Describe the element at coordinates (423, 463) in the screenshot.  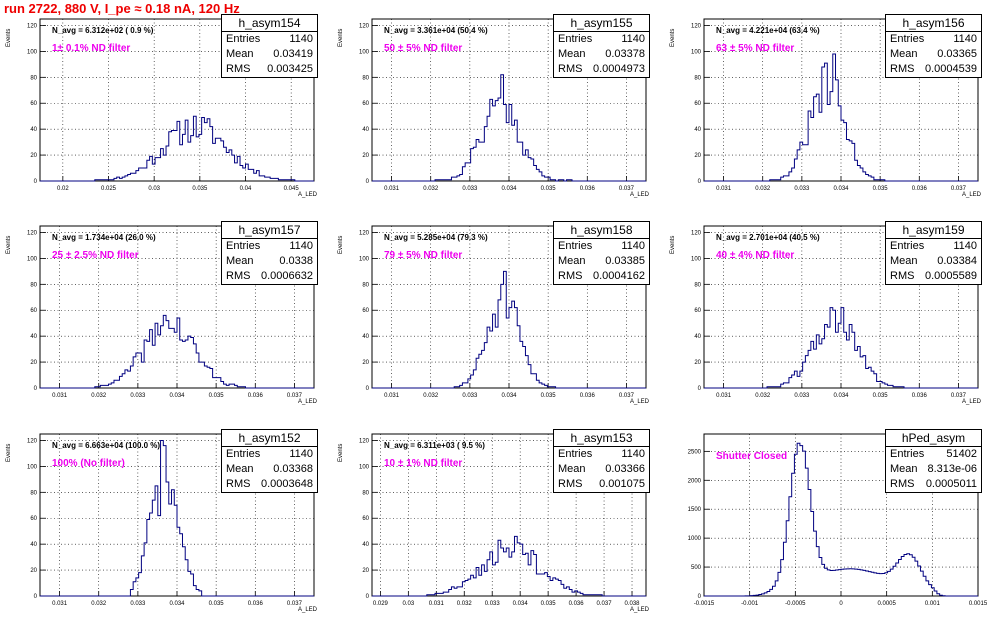
I see `filter-label: 10 ± 1% ND filter` at that location.